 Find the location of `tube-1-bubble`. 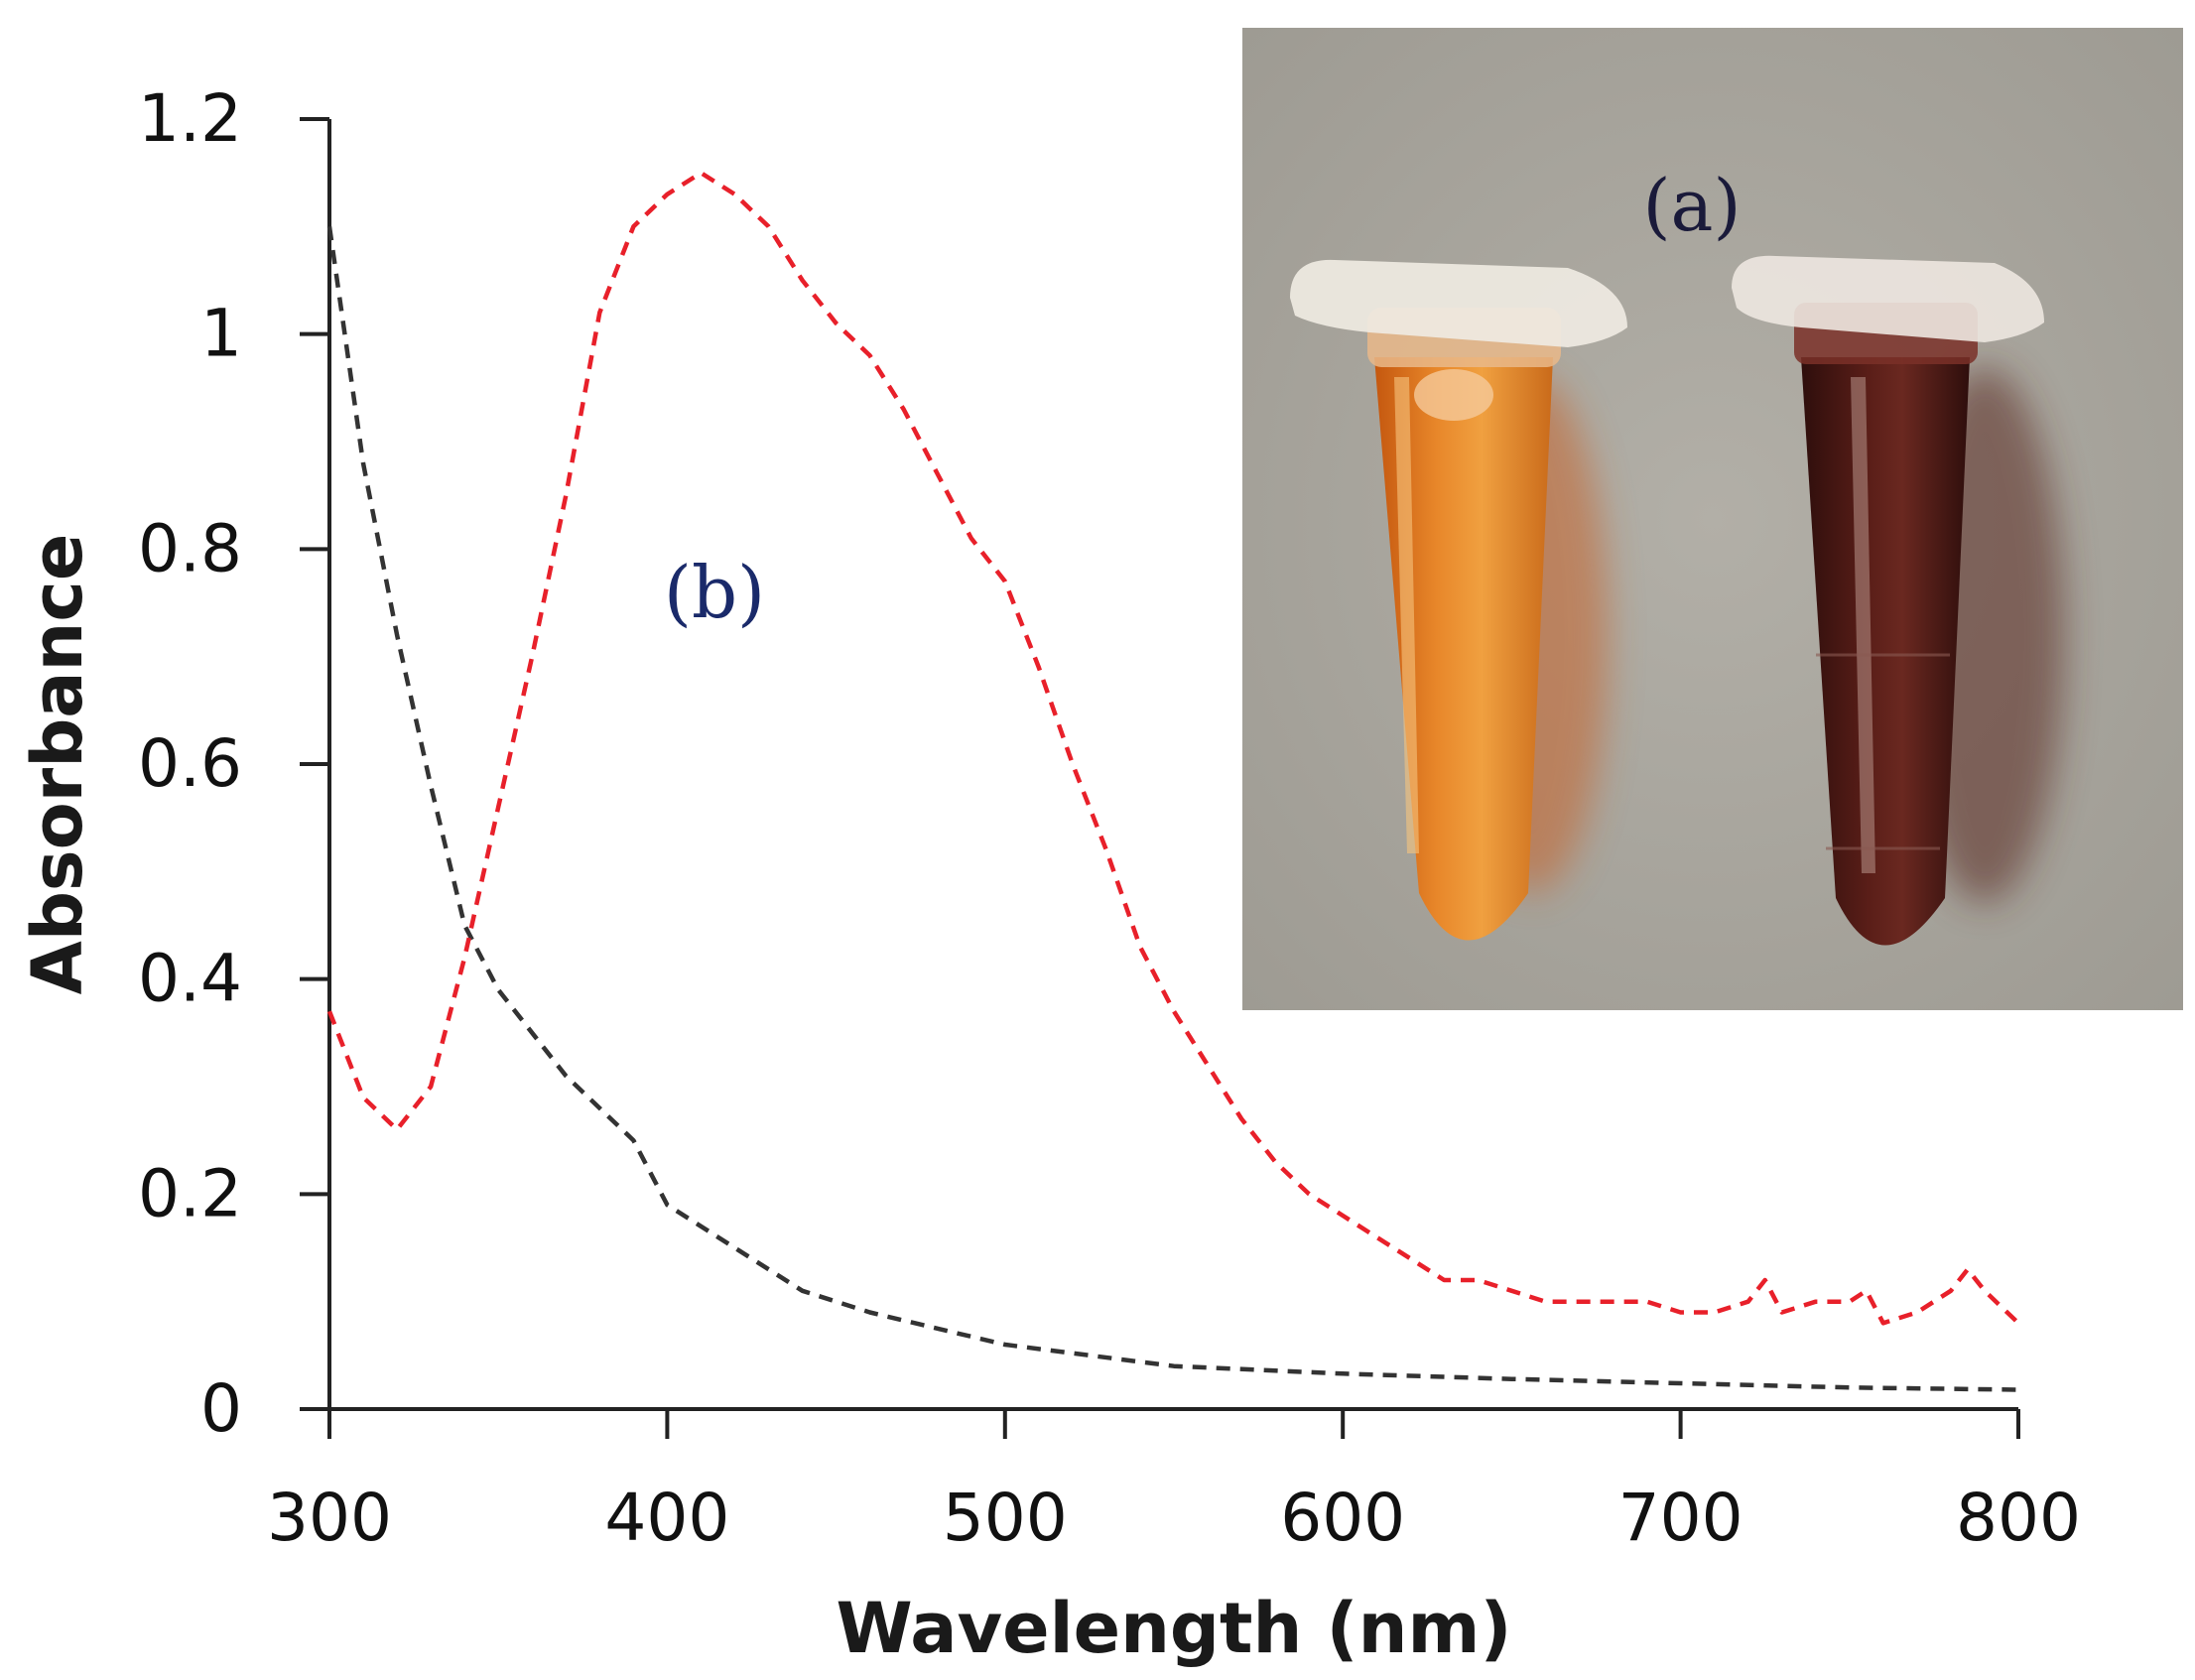

tube-1-bubble is located at coordinates (1453, 395).